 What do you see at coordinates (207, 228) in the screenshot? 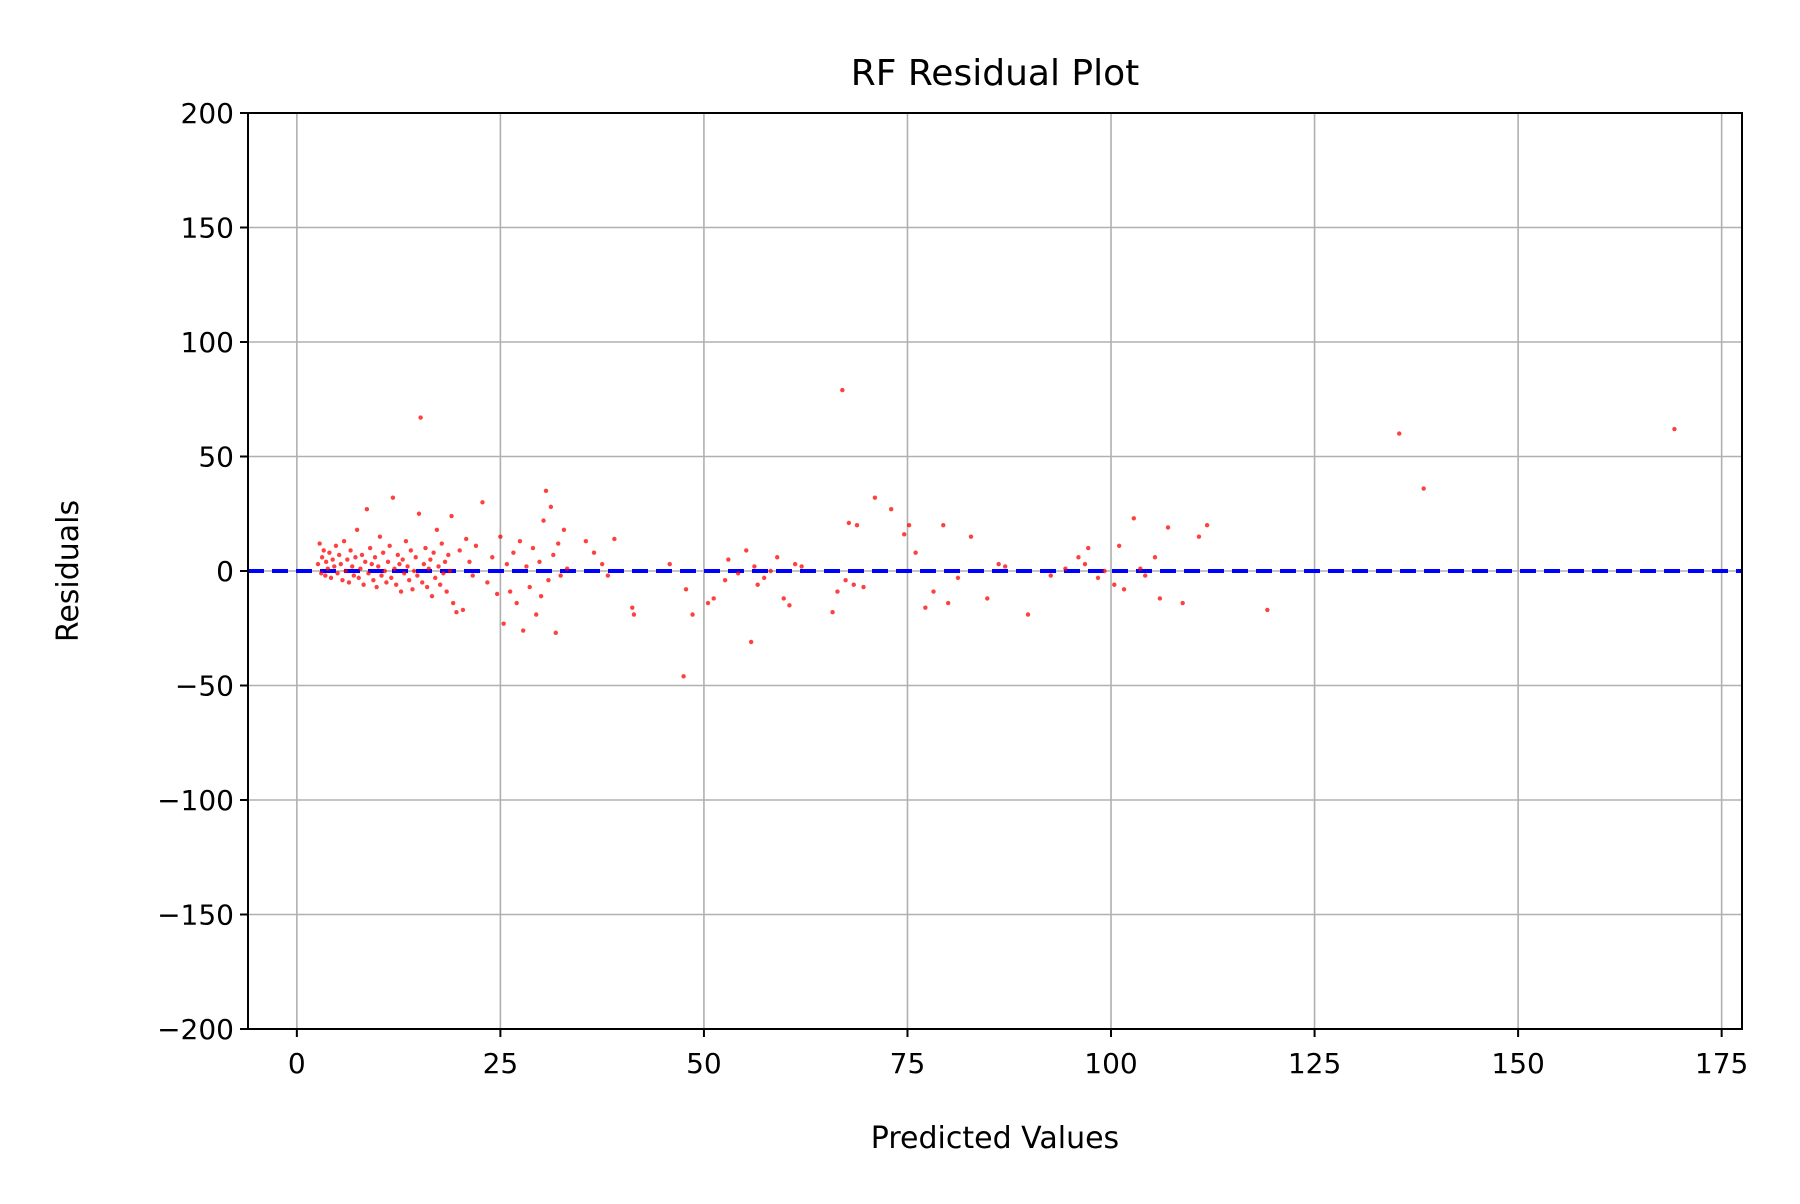
I see `y-tick-label: 150` at bounding box center [207, 228].